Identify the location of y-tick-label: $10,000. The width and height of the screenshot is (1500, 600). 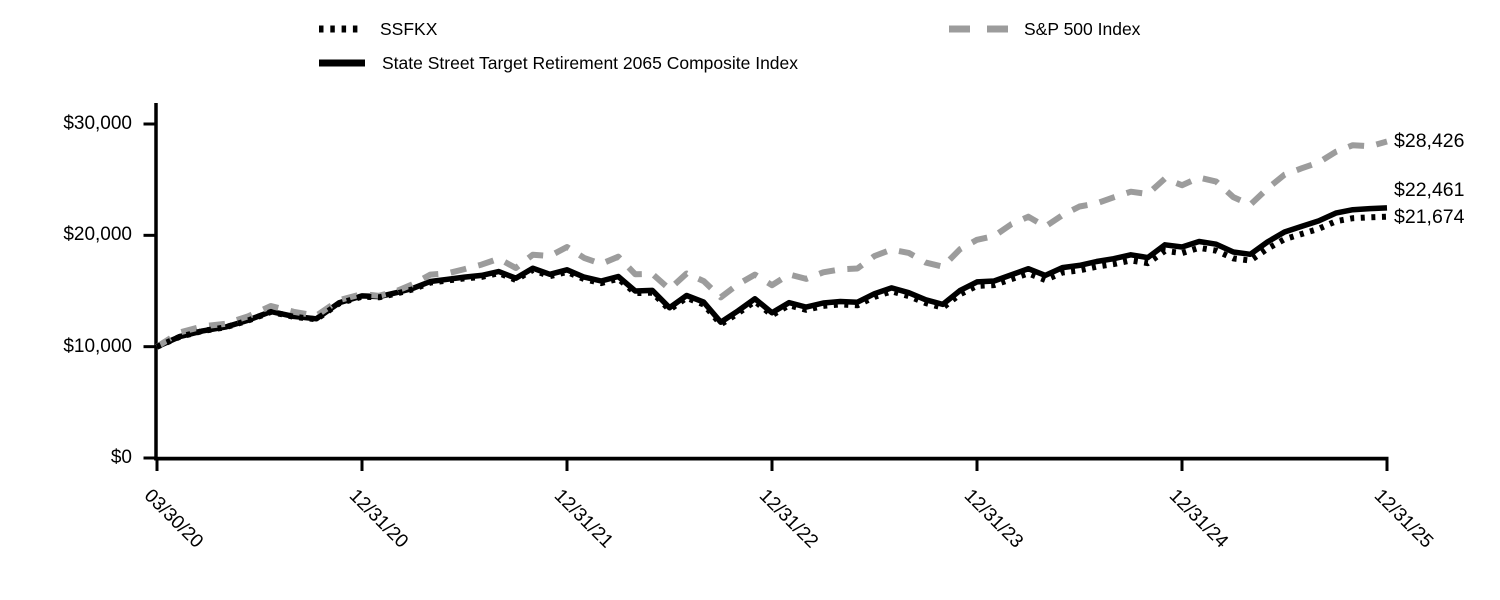
(97, 346).